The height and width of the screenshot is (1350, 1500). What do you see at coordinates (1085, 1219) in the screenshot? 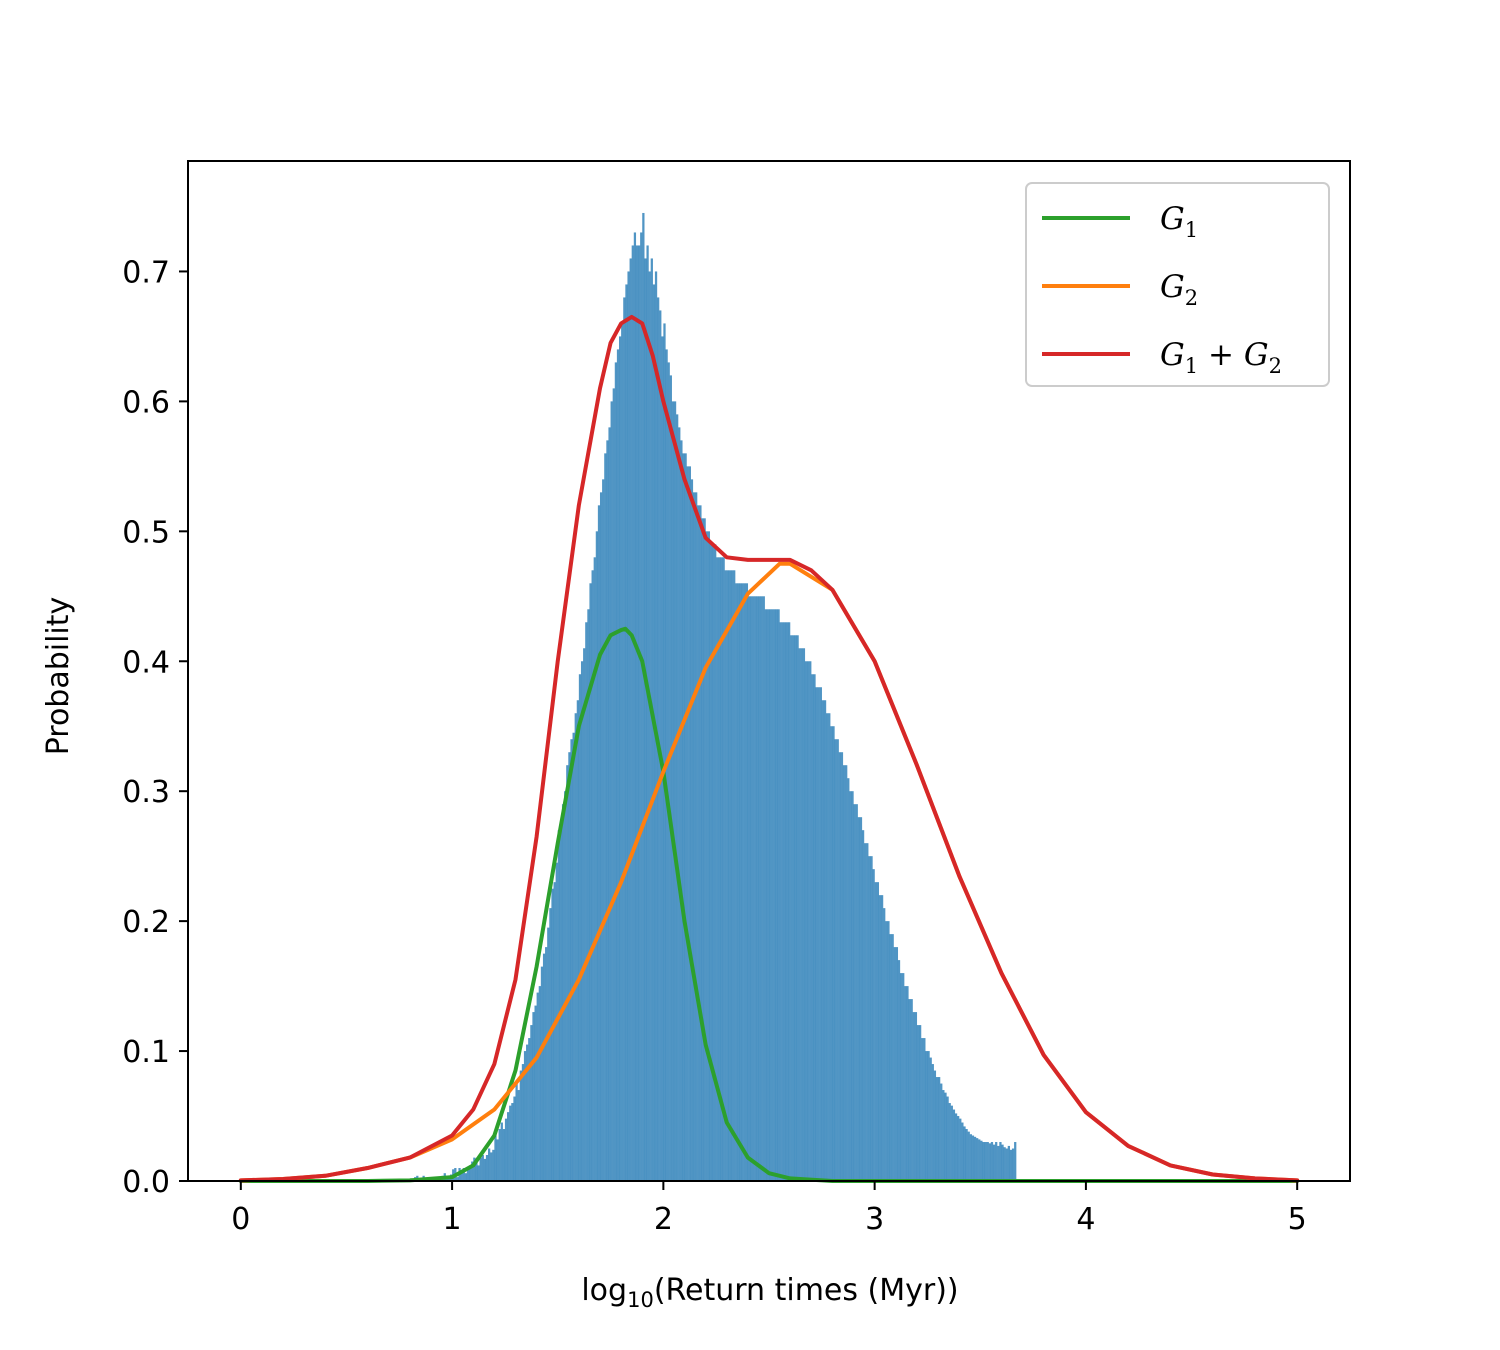
I see `x-tick-label: 4` at bounding box center [1085, 1219].